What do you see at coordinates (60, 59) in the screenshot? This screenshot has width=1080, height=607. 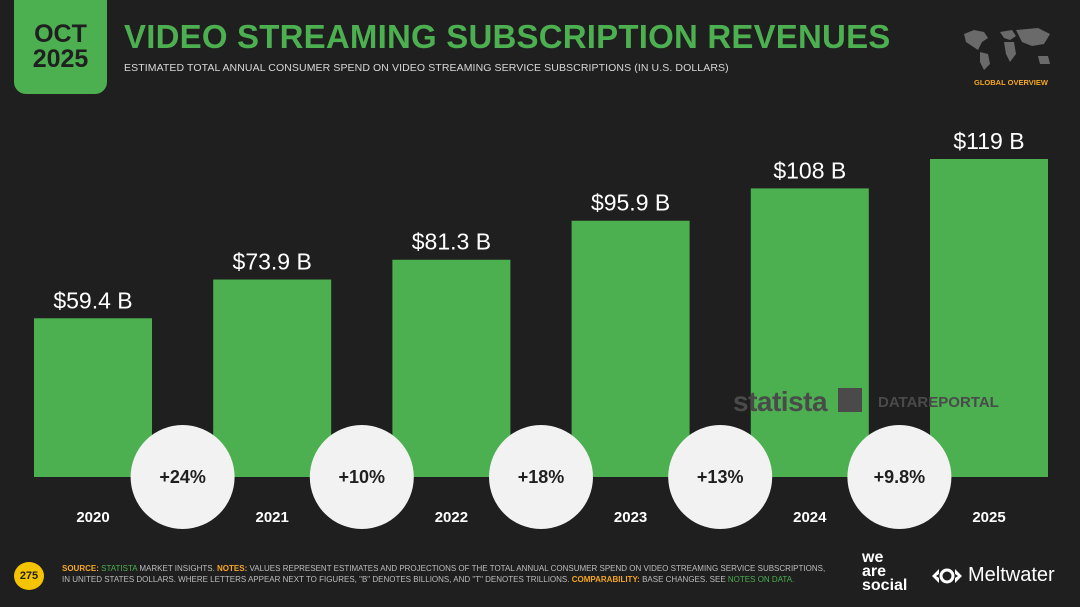 I see `badge-year: 2025` at bounding box center [60, 59].